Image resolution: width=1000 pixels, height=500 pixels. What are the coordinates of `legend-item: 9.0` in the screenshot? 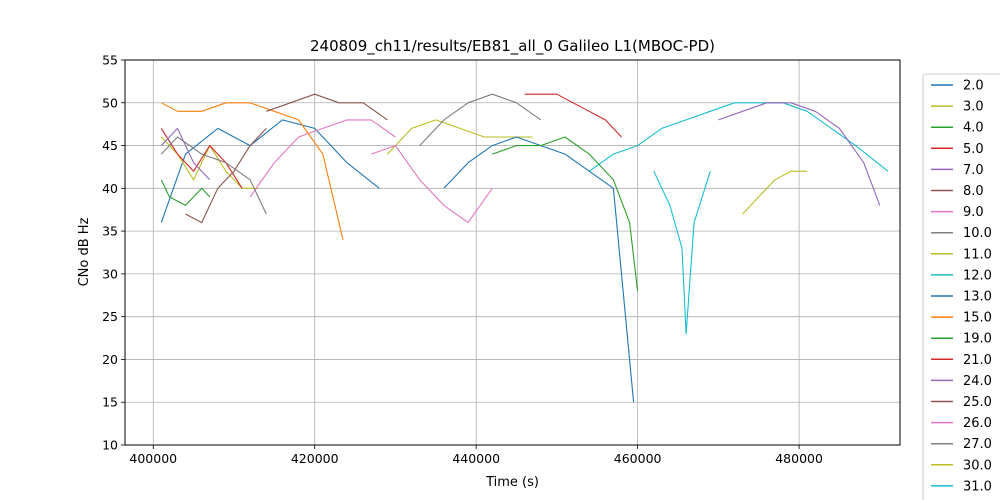 It's located at (957, 212).